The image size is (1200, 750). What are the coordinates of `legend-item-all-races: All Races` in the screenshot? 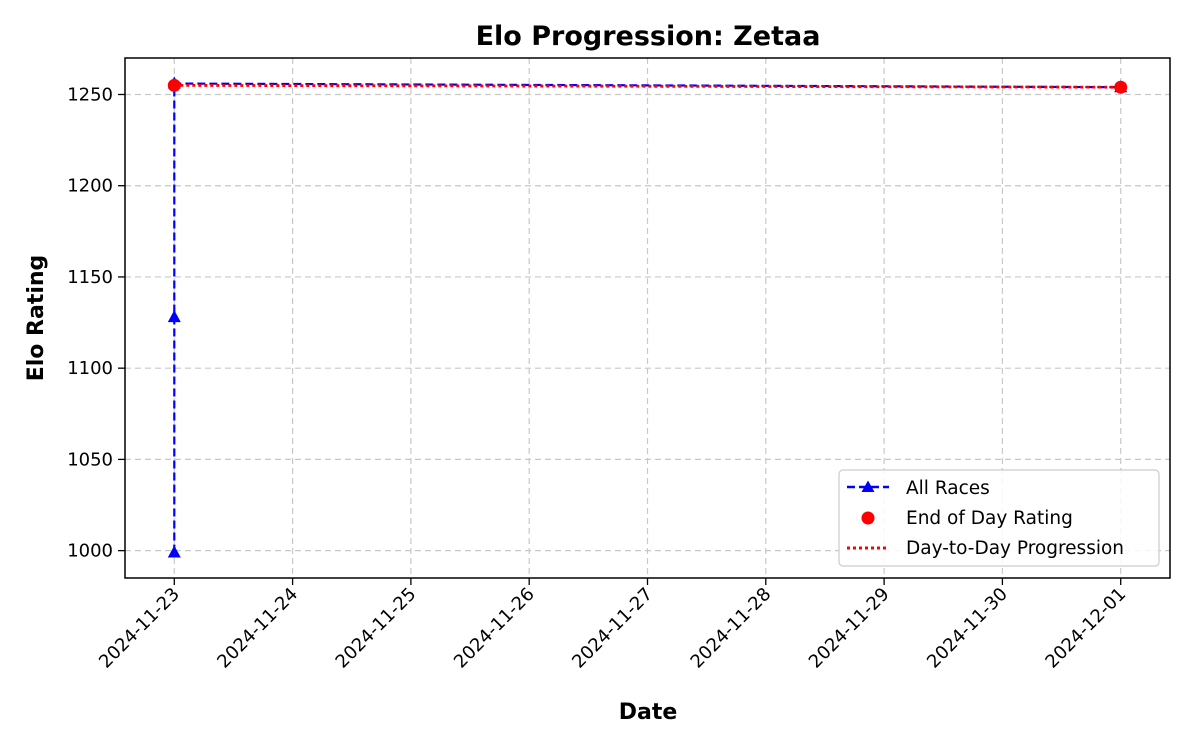 It's located at (918, 488).